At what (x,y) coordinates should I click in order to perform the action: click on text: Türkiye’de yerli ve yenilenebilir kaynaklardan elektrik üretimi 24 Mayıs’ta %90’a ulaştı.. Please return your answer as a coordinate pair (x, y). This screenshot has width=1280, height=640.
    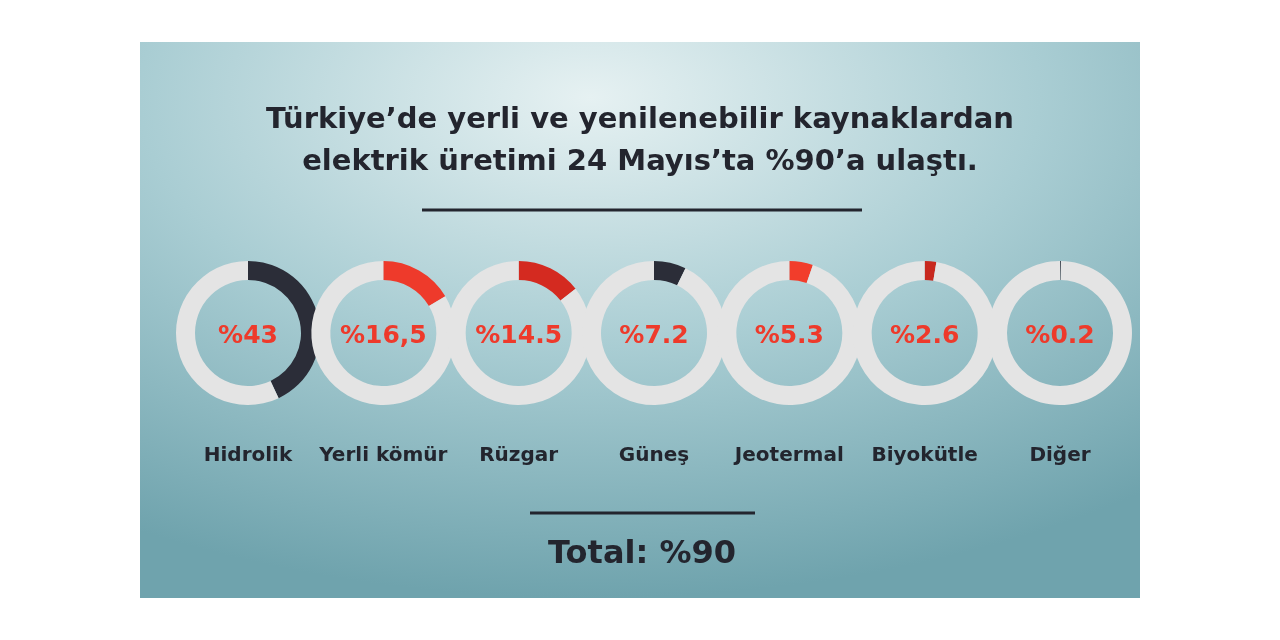
    Looking at the image, I should click on (640, 139).